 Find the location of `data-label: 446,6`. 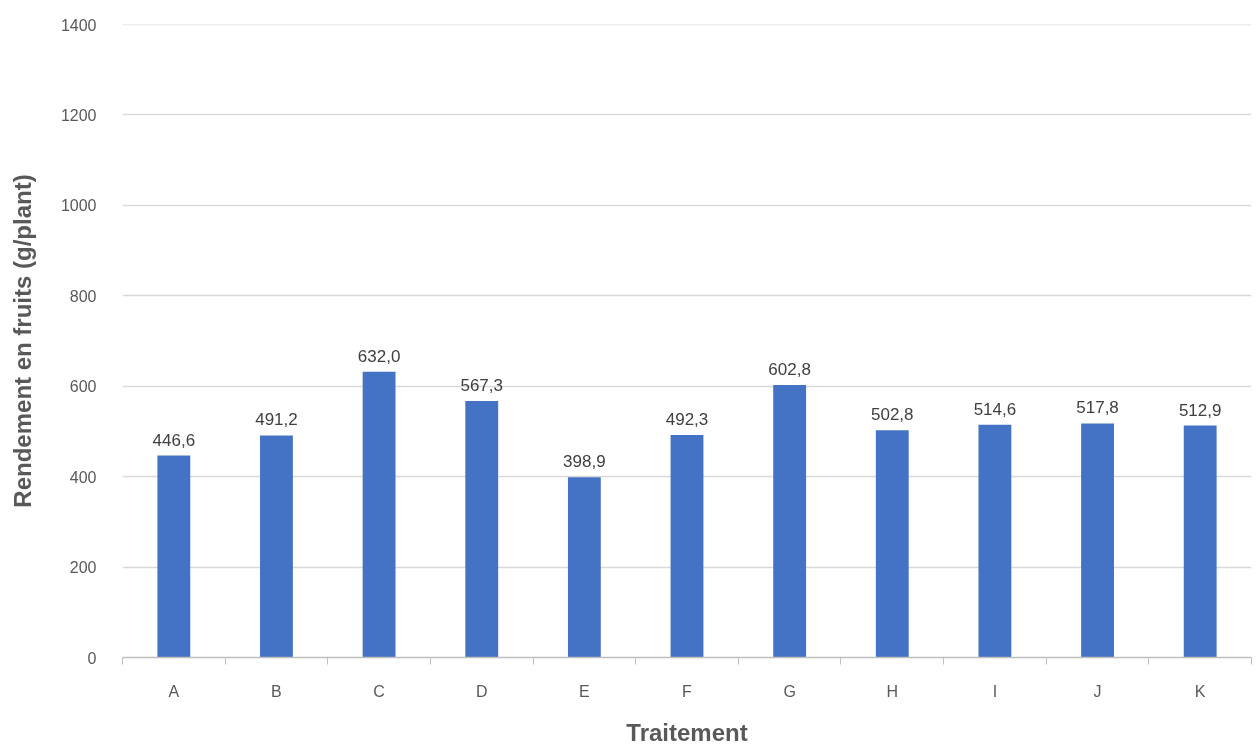

data-label: 446,6 is located at coordinates (174, 440).